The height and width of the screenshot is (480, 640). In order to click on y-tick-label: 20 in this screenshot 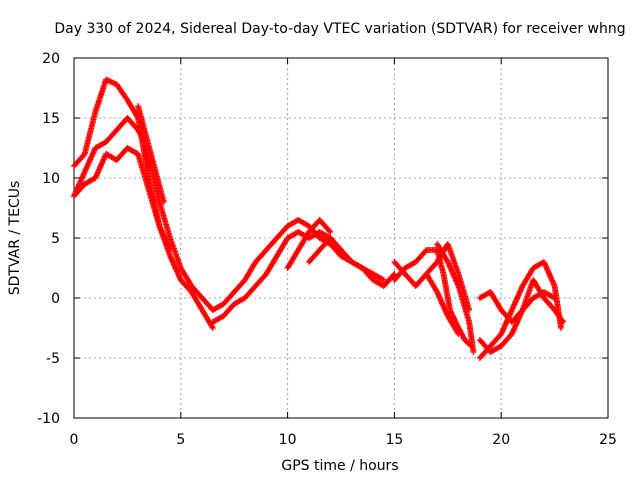, I will do `click(51, 59)`.